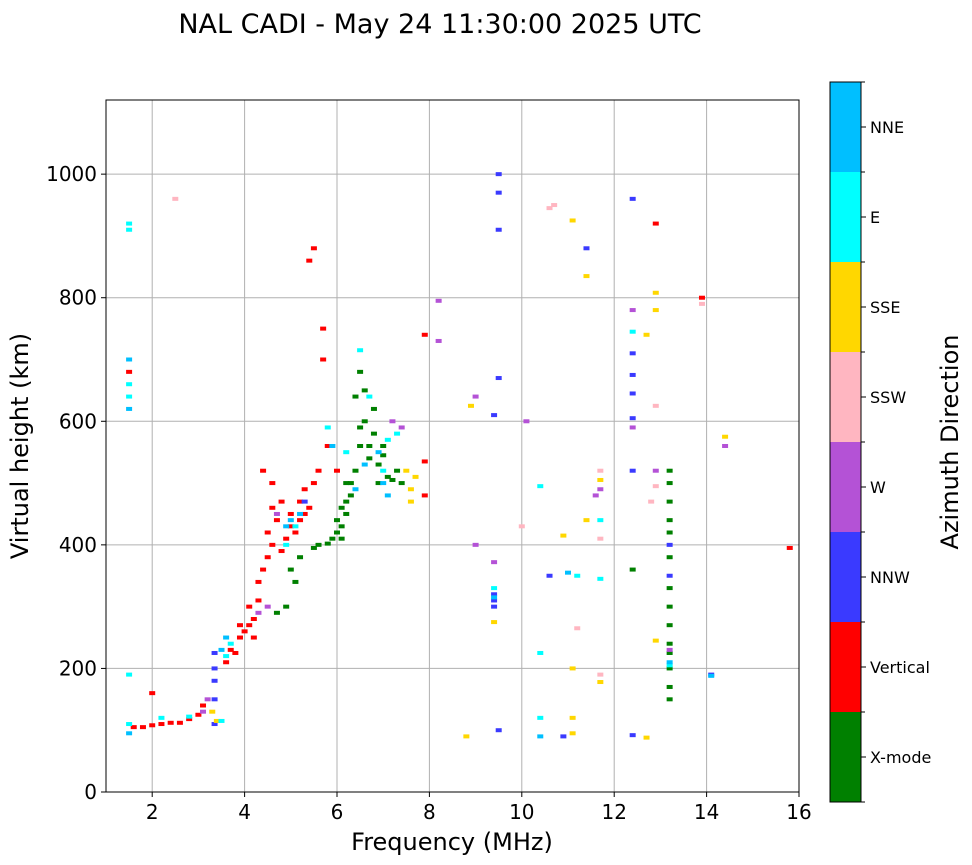 This screenshot has width=972, height=865. What do you see at coordinates (337, 812) in the screenshot?
I see `x-tick-label: 6` at bounding box center [337, 812].